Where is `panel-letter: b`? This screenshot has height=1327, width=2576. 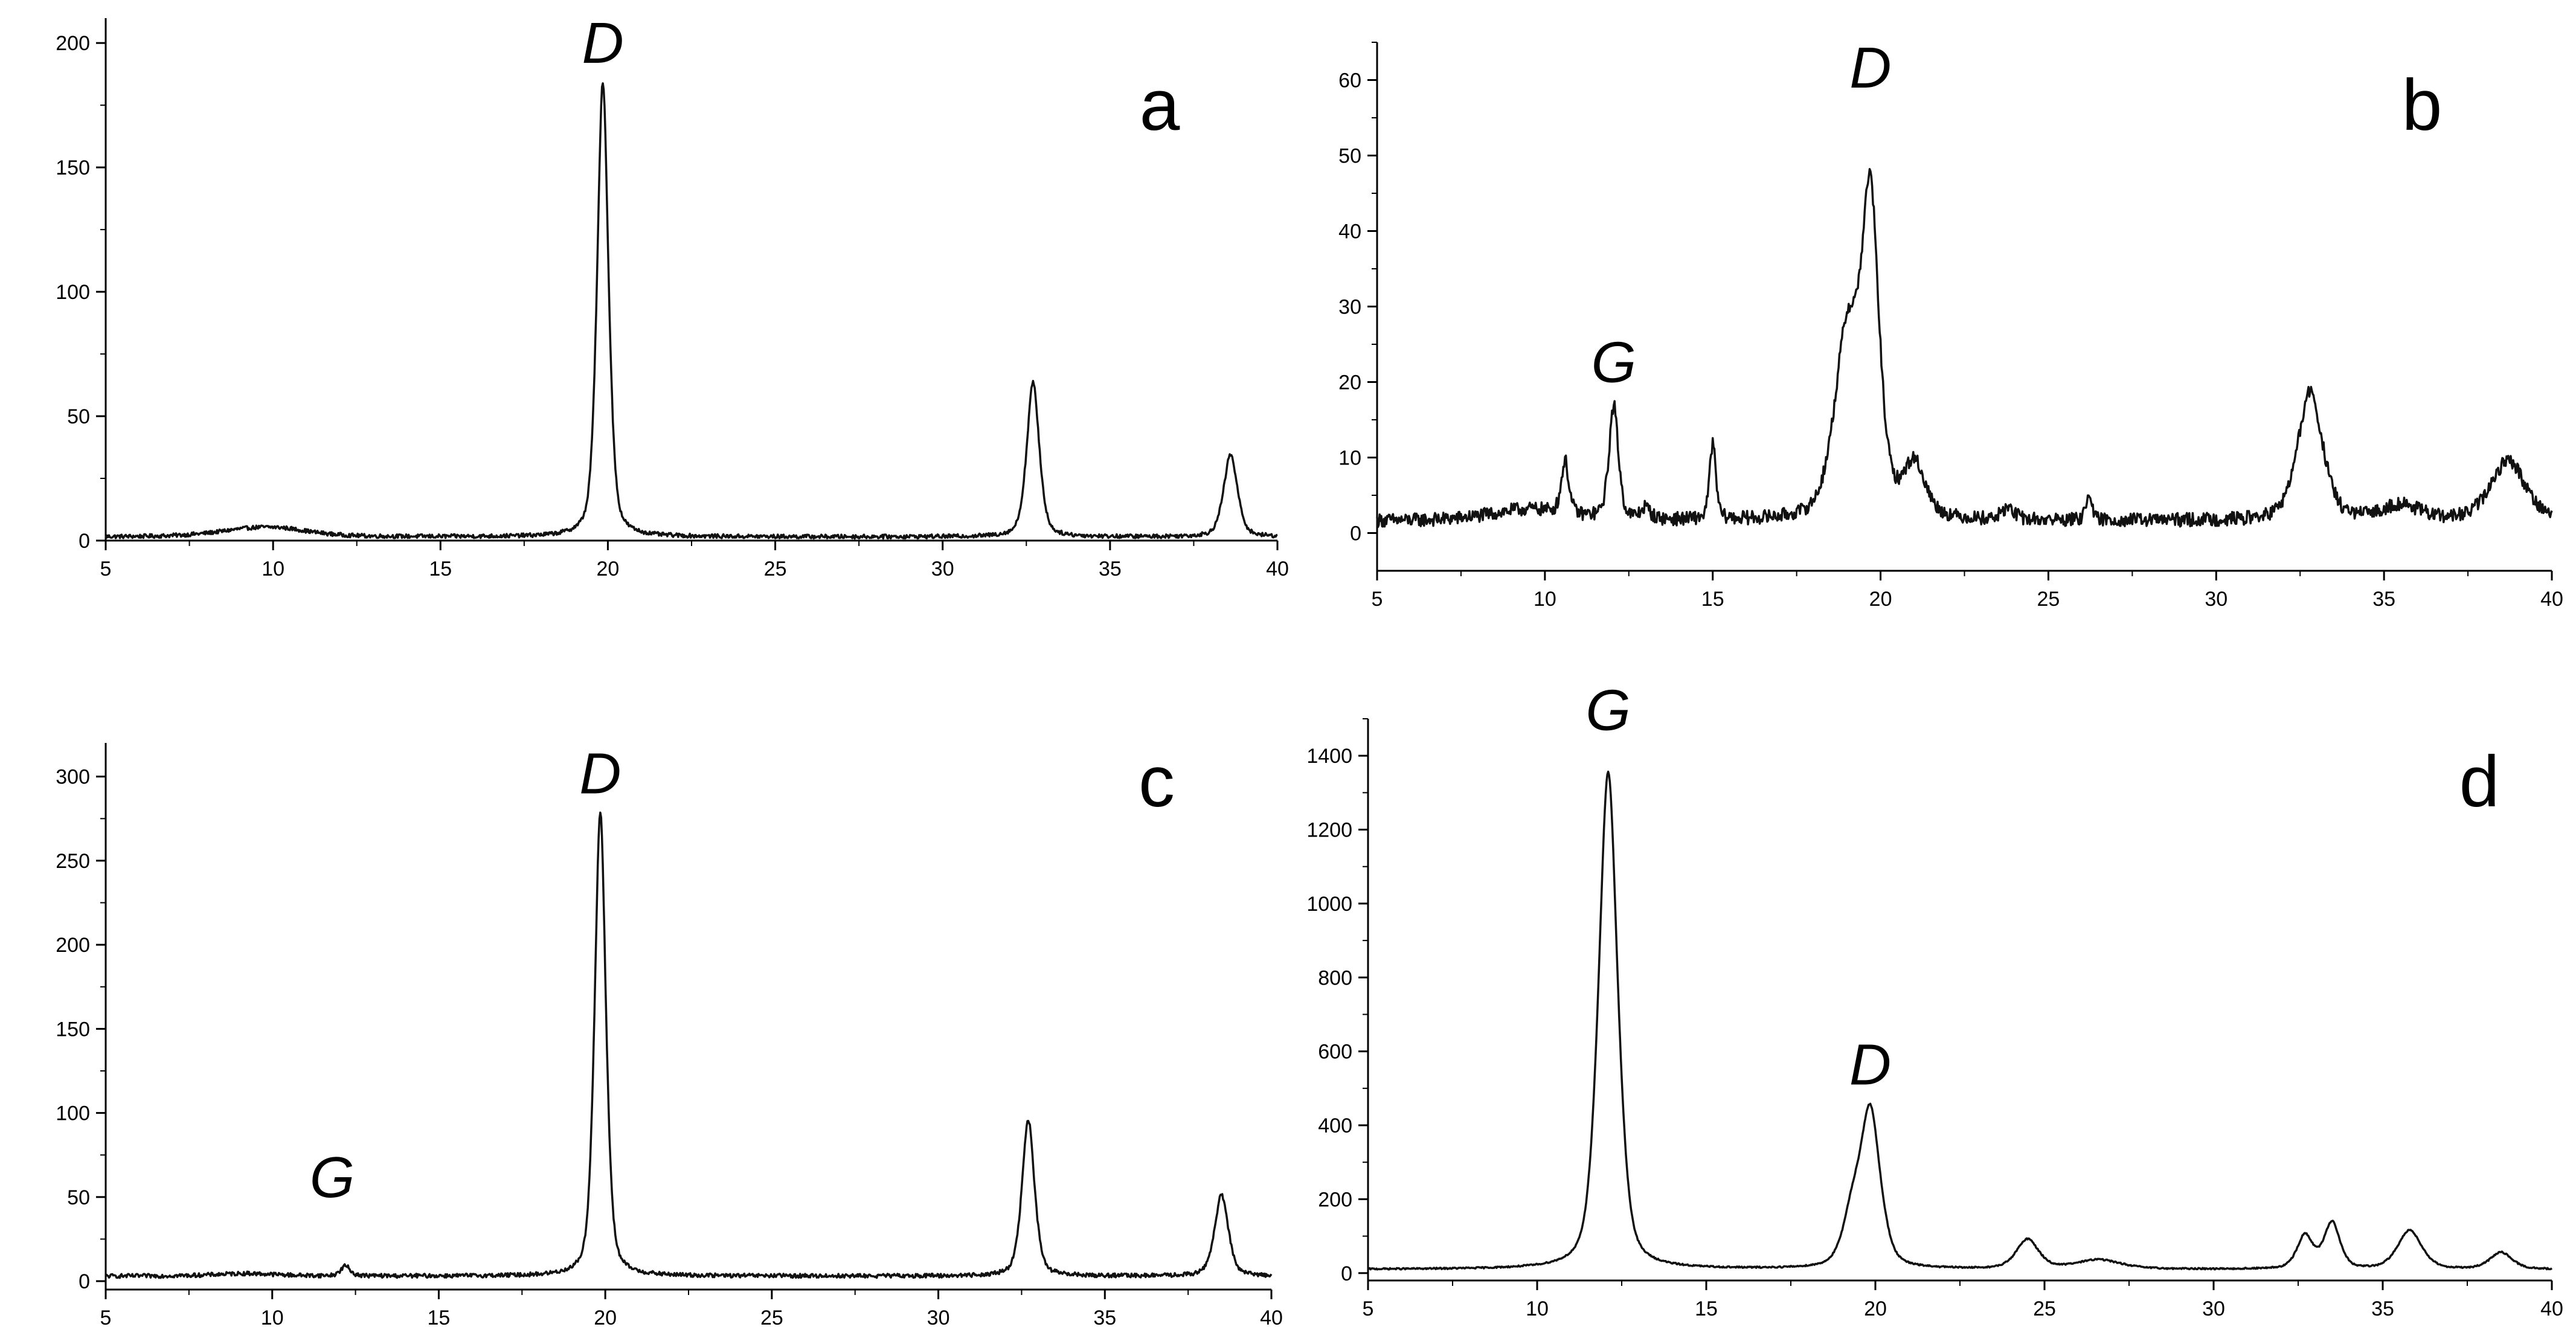
panel-letter: b is located at coordinates (2422, 105).